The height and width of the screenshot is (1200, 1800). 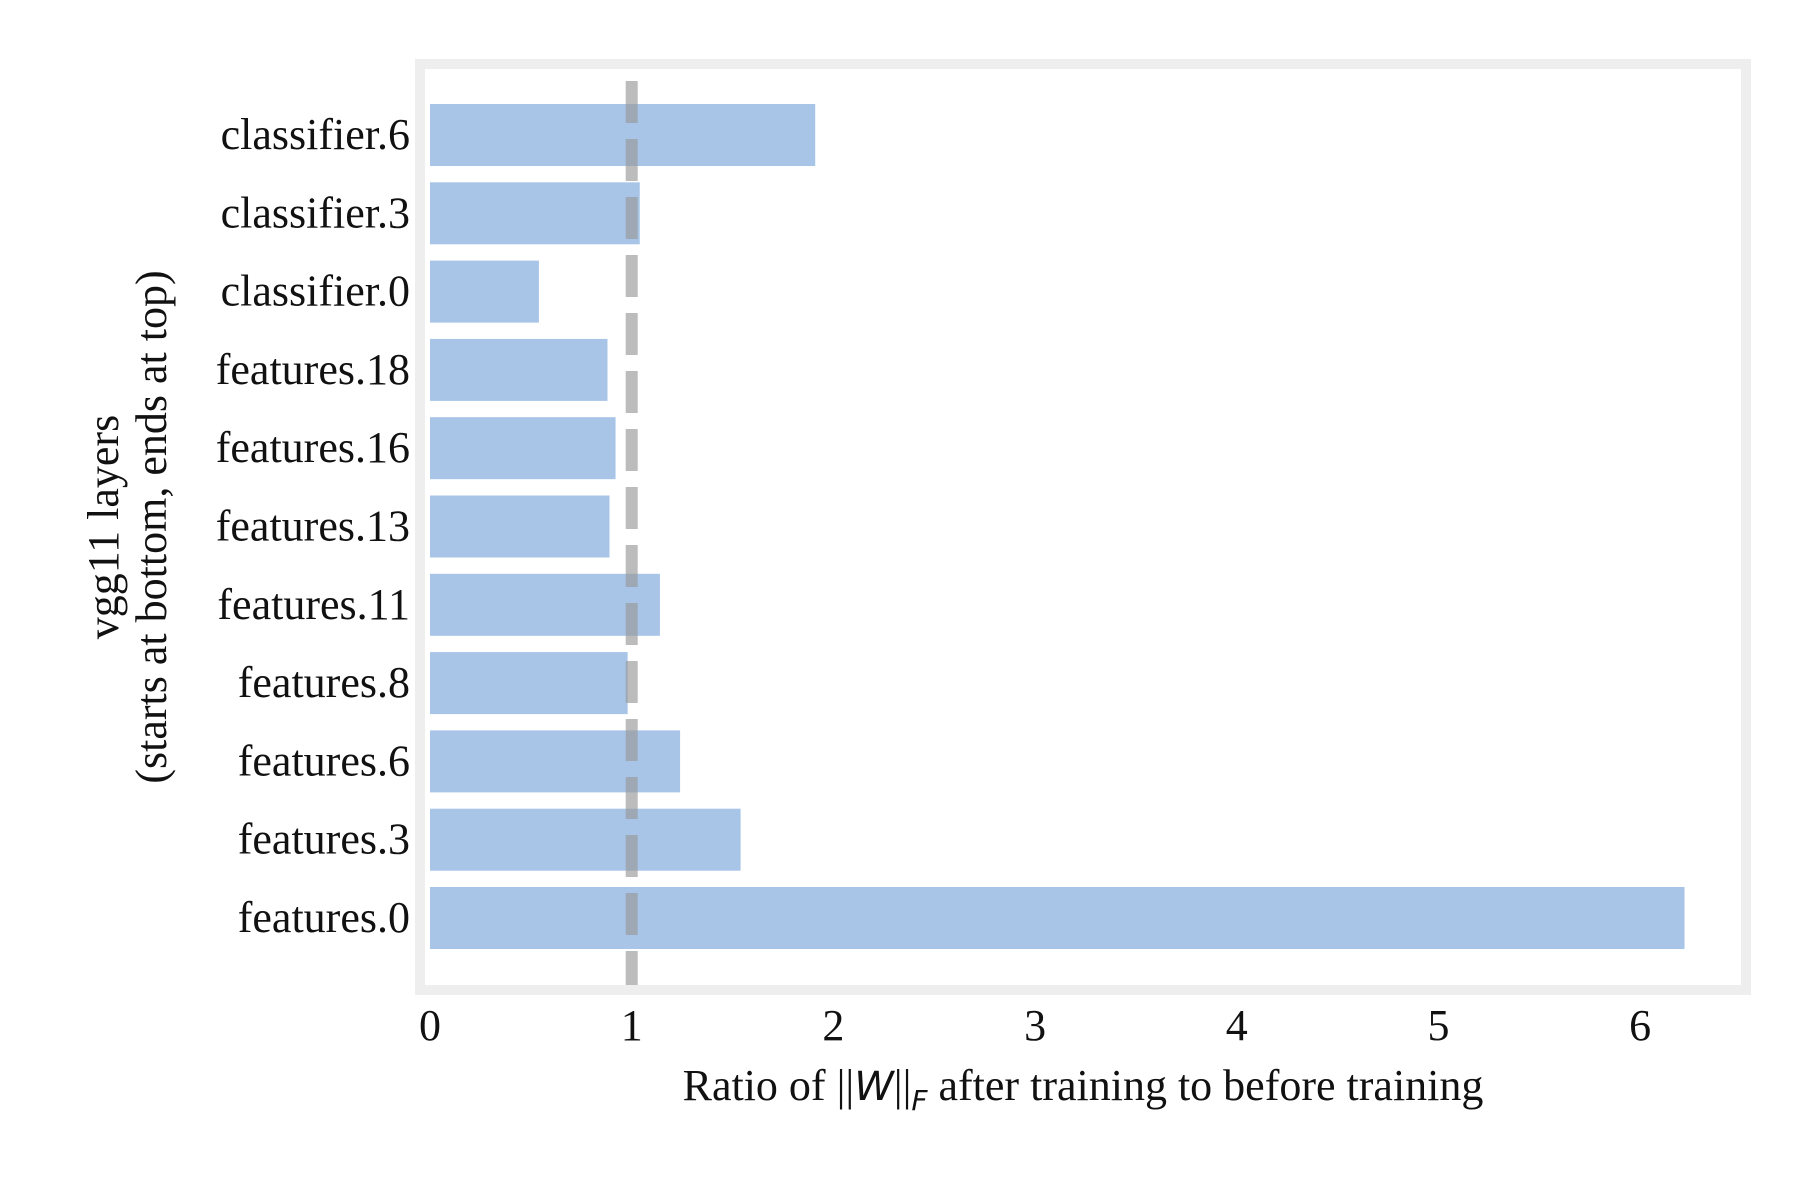 What do you see at coordinates (151, 526) in the screenshot?
I see `y-axis-title-line-2: (starts at bottom, ends at top)` at bounding box center [151, 526].